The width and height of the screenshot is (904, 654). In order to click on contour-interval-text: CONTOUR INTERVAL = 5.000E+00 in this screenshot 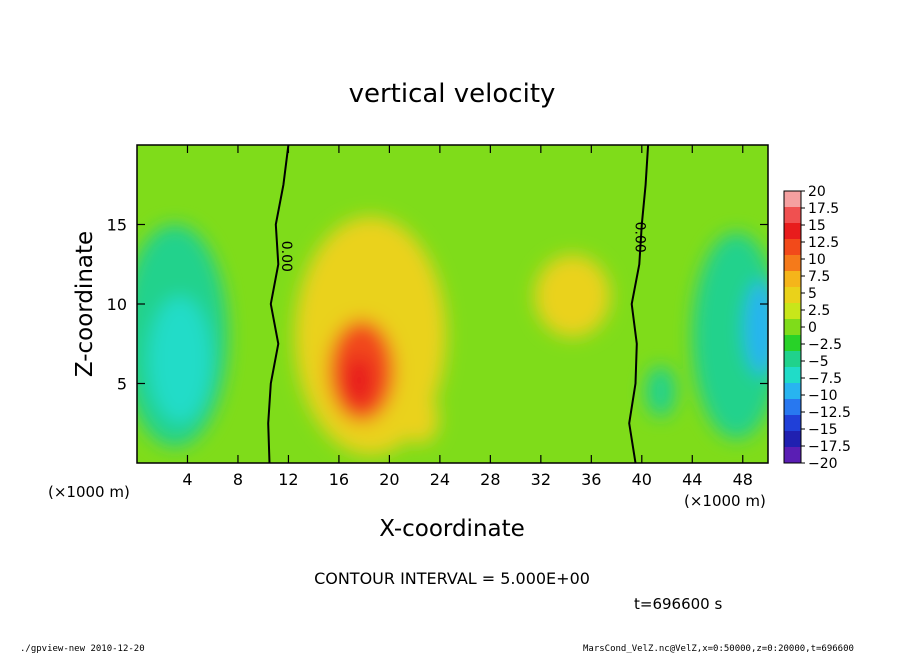, I will do `click(452, 578)`.